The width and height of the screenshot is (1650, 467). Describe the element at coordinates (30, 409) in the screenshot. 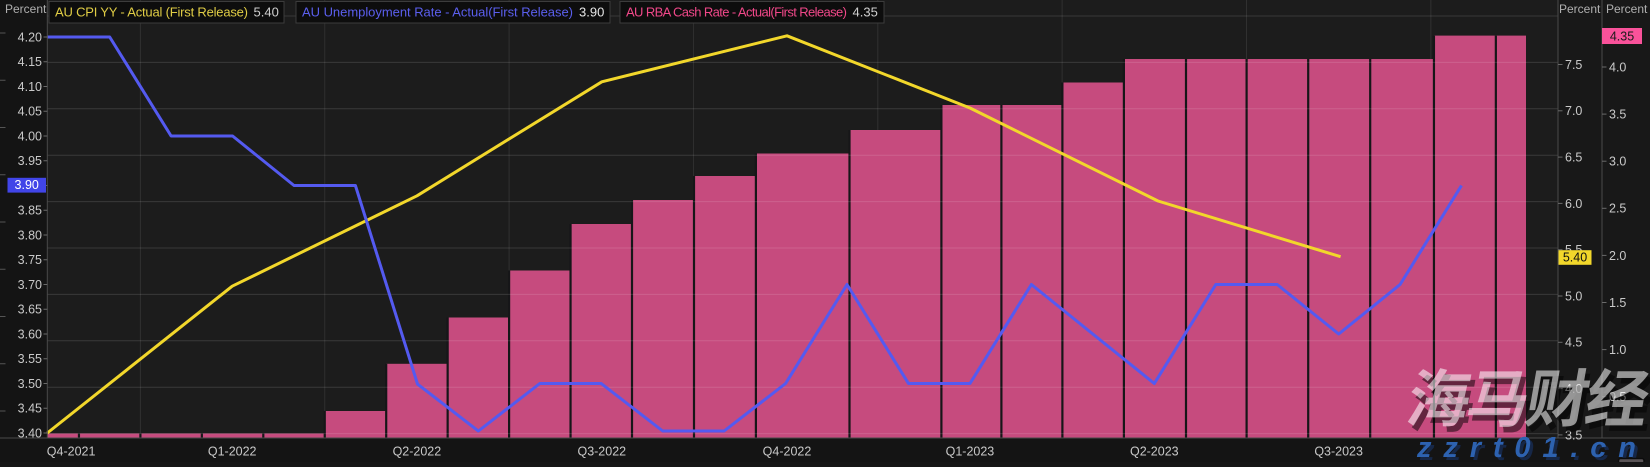

I see `svg-text: 3.45` at that location.